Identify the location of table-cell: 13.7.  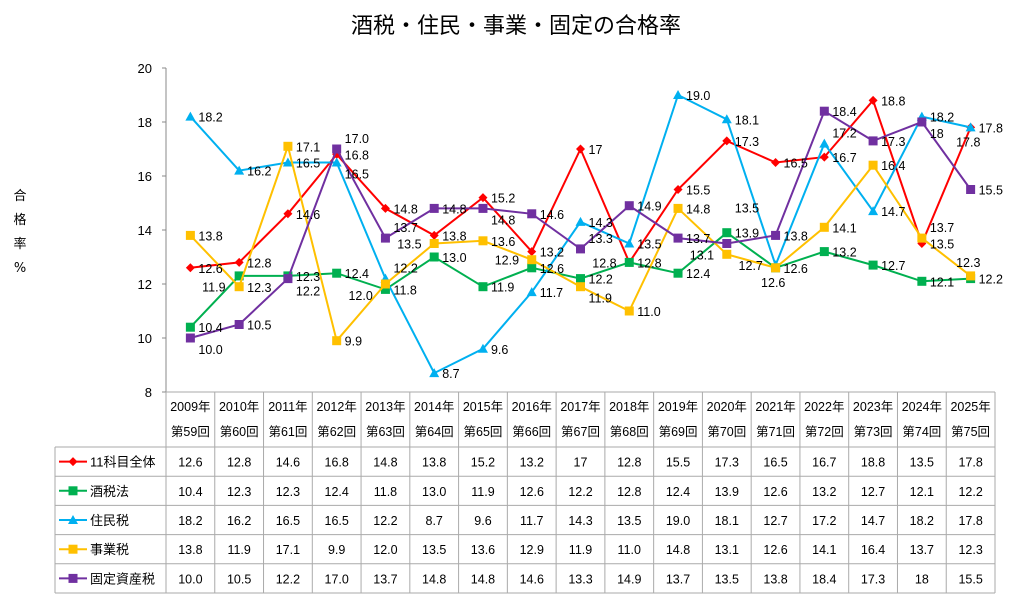
(922, 550).